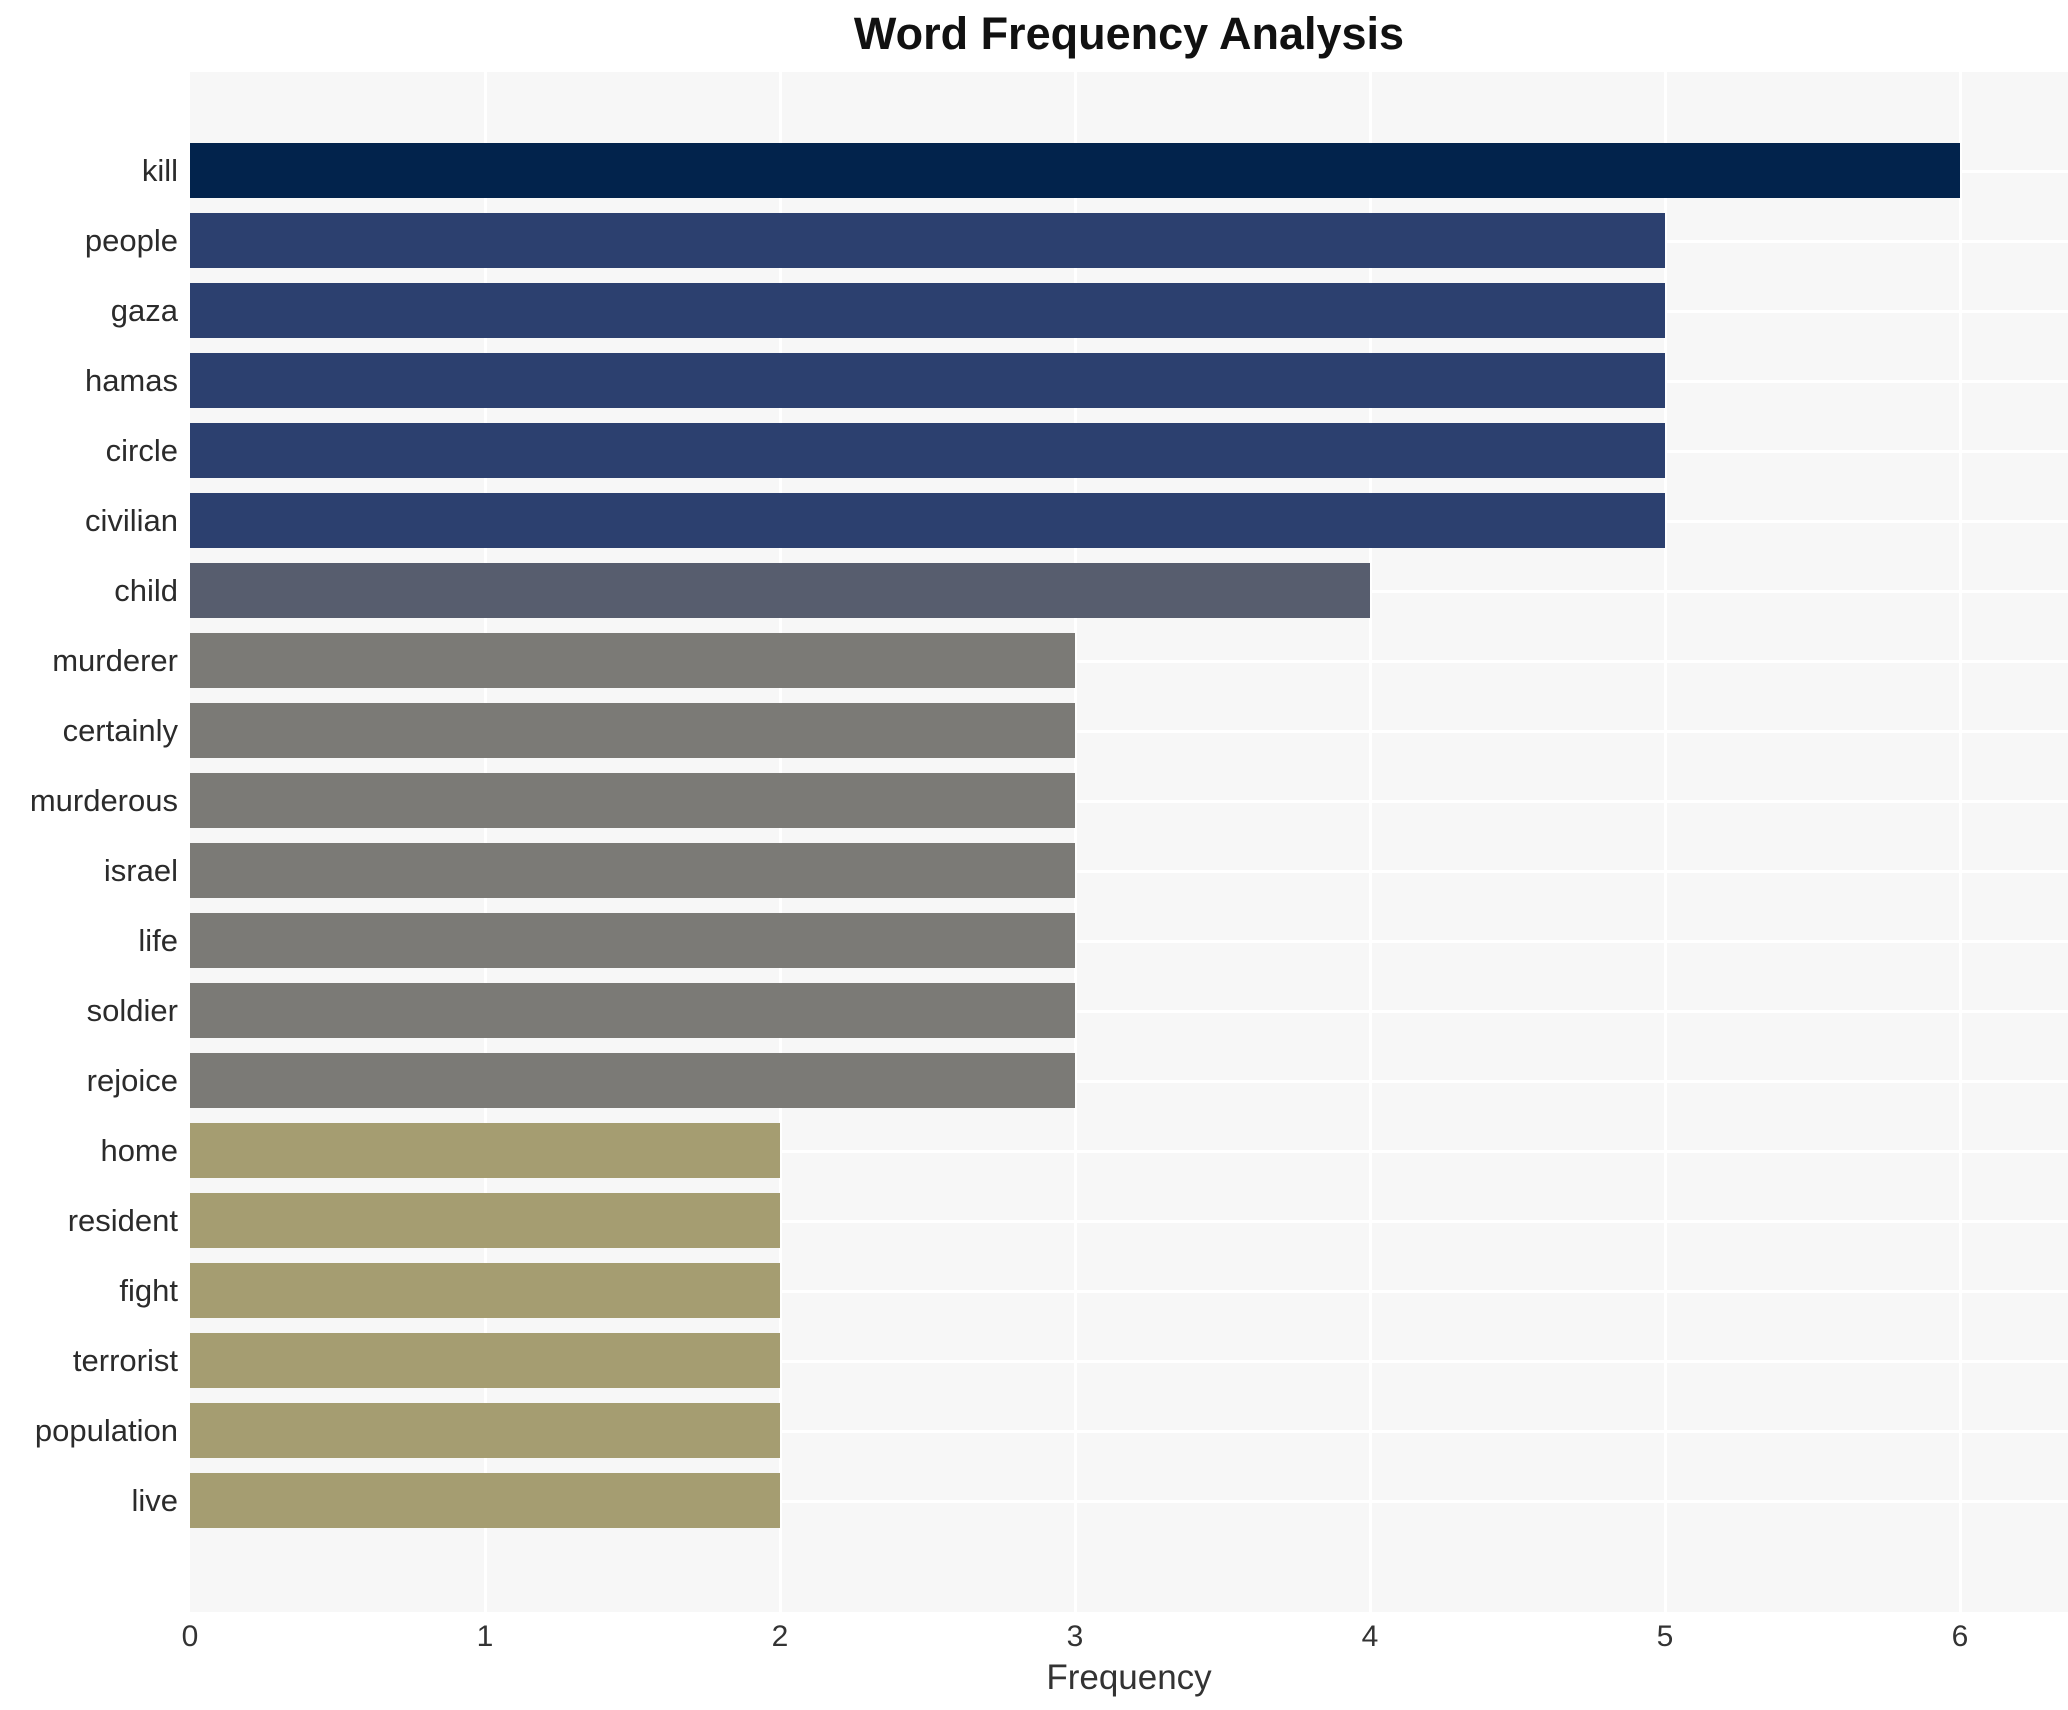 The height and width of the screenshot is (1710, 2068). I want to click on y-axis-label: terrorist, so click(125, 1360).